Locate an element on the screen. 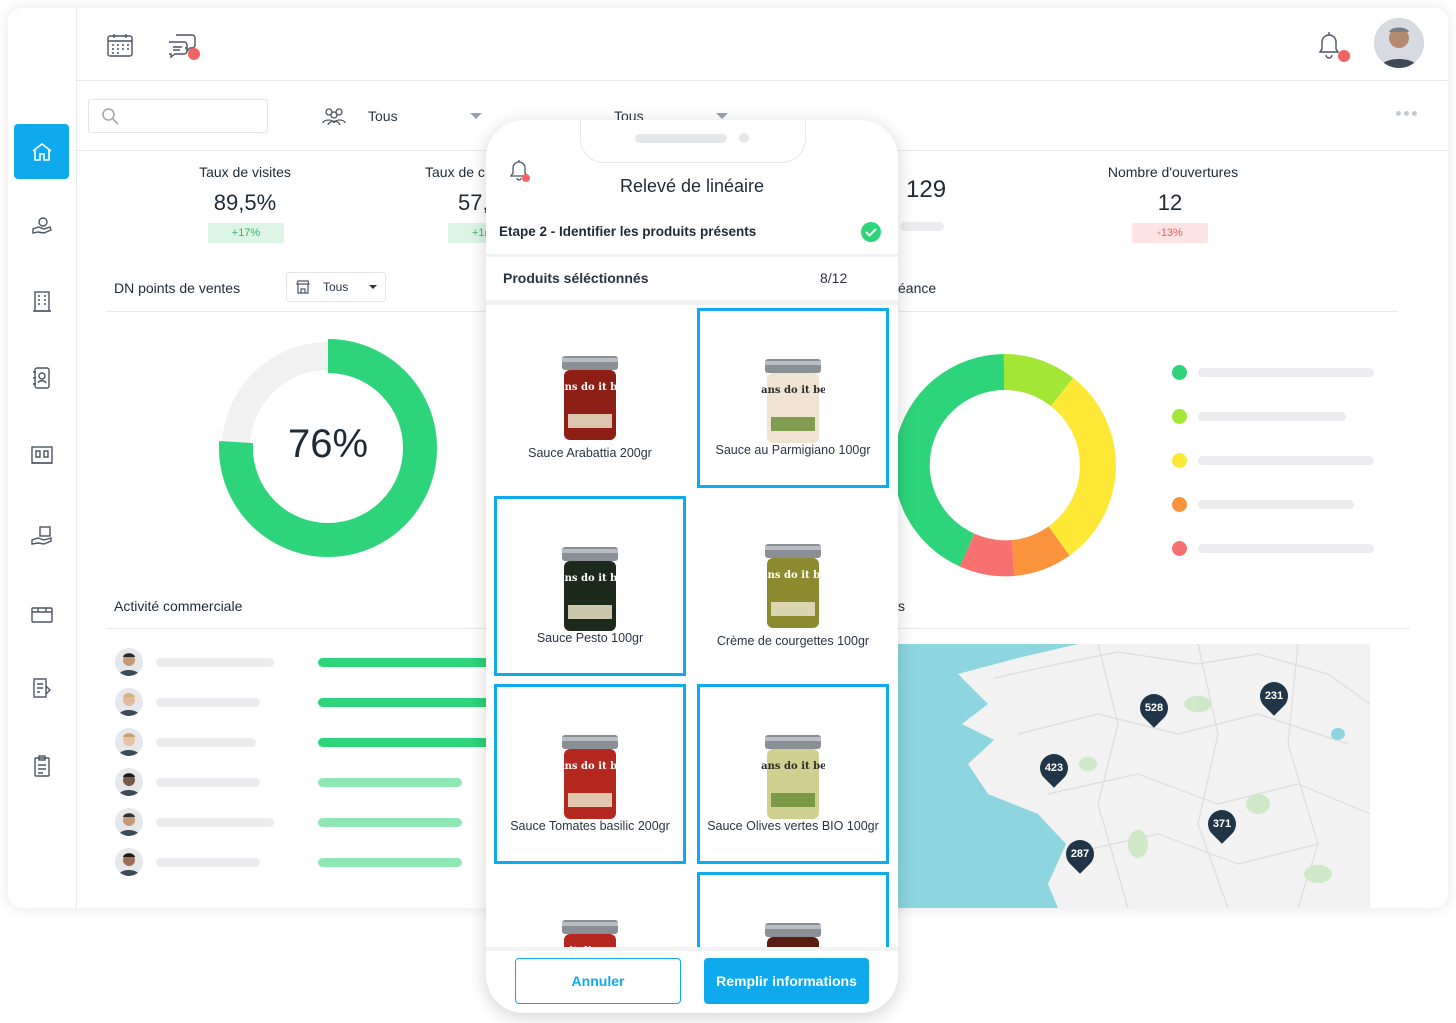 This screenshot has height=1023, width=1456. product-card: italians do it better Sauce Pesto 100gr is located at coordinates (590, 586).